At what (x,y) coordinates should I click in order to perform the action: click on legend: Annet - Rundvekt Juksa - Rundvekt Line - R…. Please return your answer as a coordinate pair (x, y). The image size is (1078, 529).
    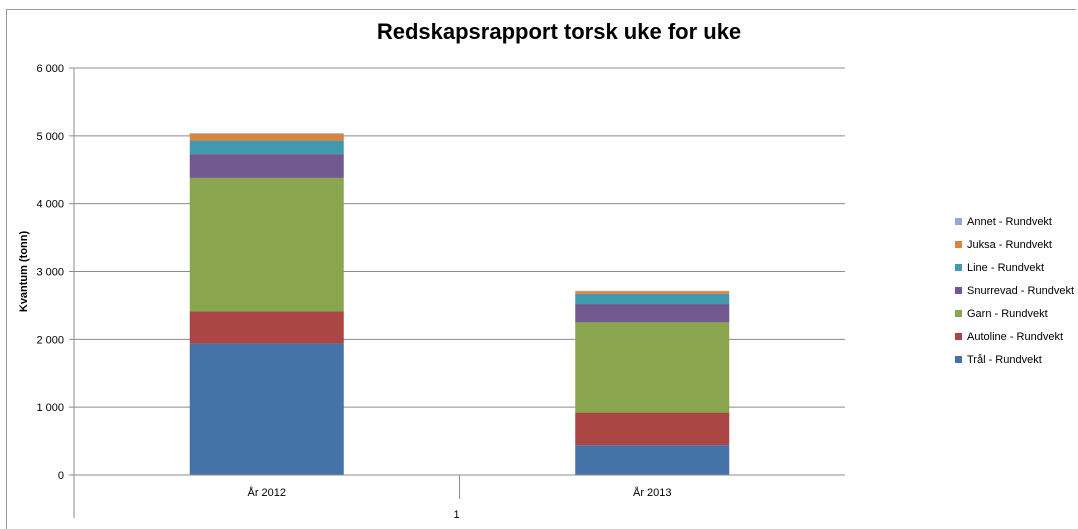
    Looking at the image, I should click on (1014, 290).